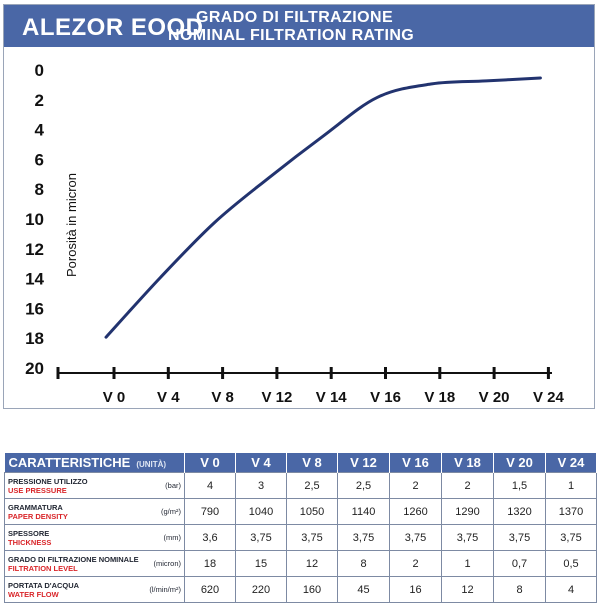 Image resolution: width=600 pixels, height=603 pixels. What do you see at coordinates (167, 563) in the screenshot?
I see `row-unit: (micron)` at bounding box center [167, 563].